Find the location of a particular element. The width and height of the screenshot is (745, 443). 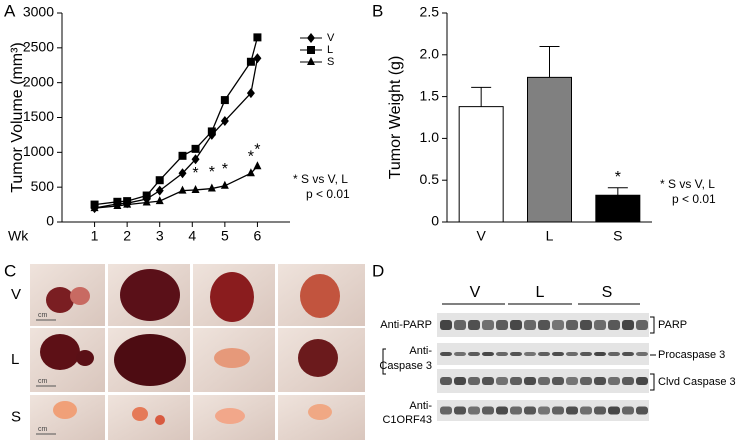

y-tick-label: 1.5 is located at coordinates (430, 95).